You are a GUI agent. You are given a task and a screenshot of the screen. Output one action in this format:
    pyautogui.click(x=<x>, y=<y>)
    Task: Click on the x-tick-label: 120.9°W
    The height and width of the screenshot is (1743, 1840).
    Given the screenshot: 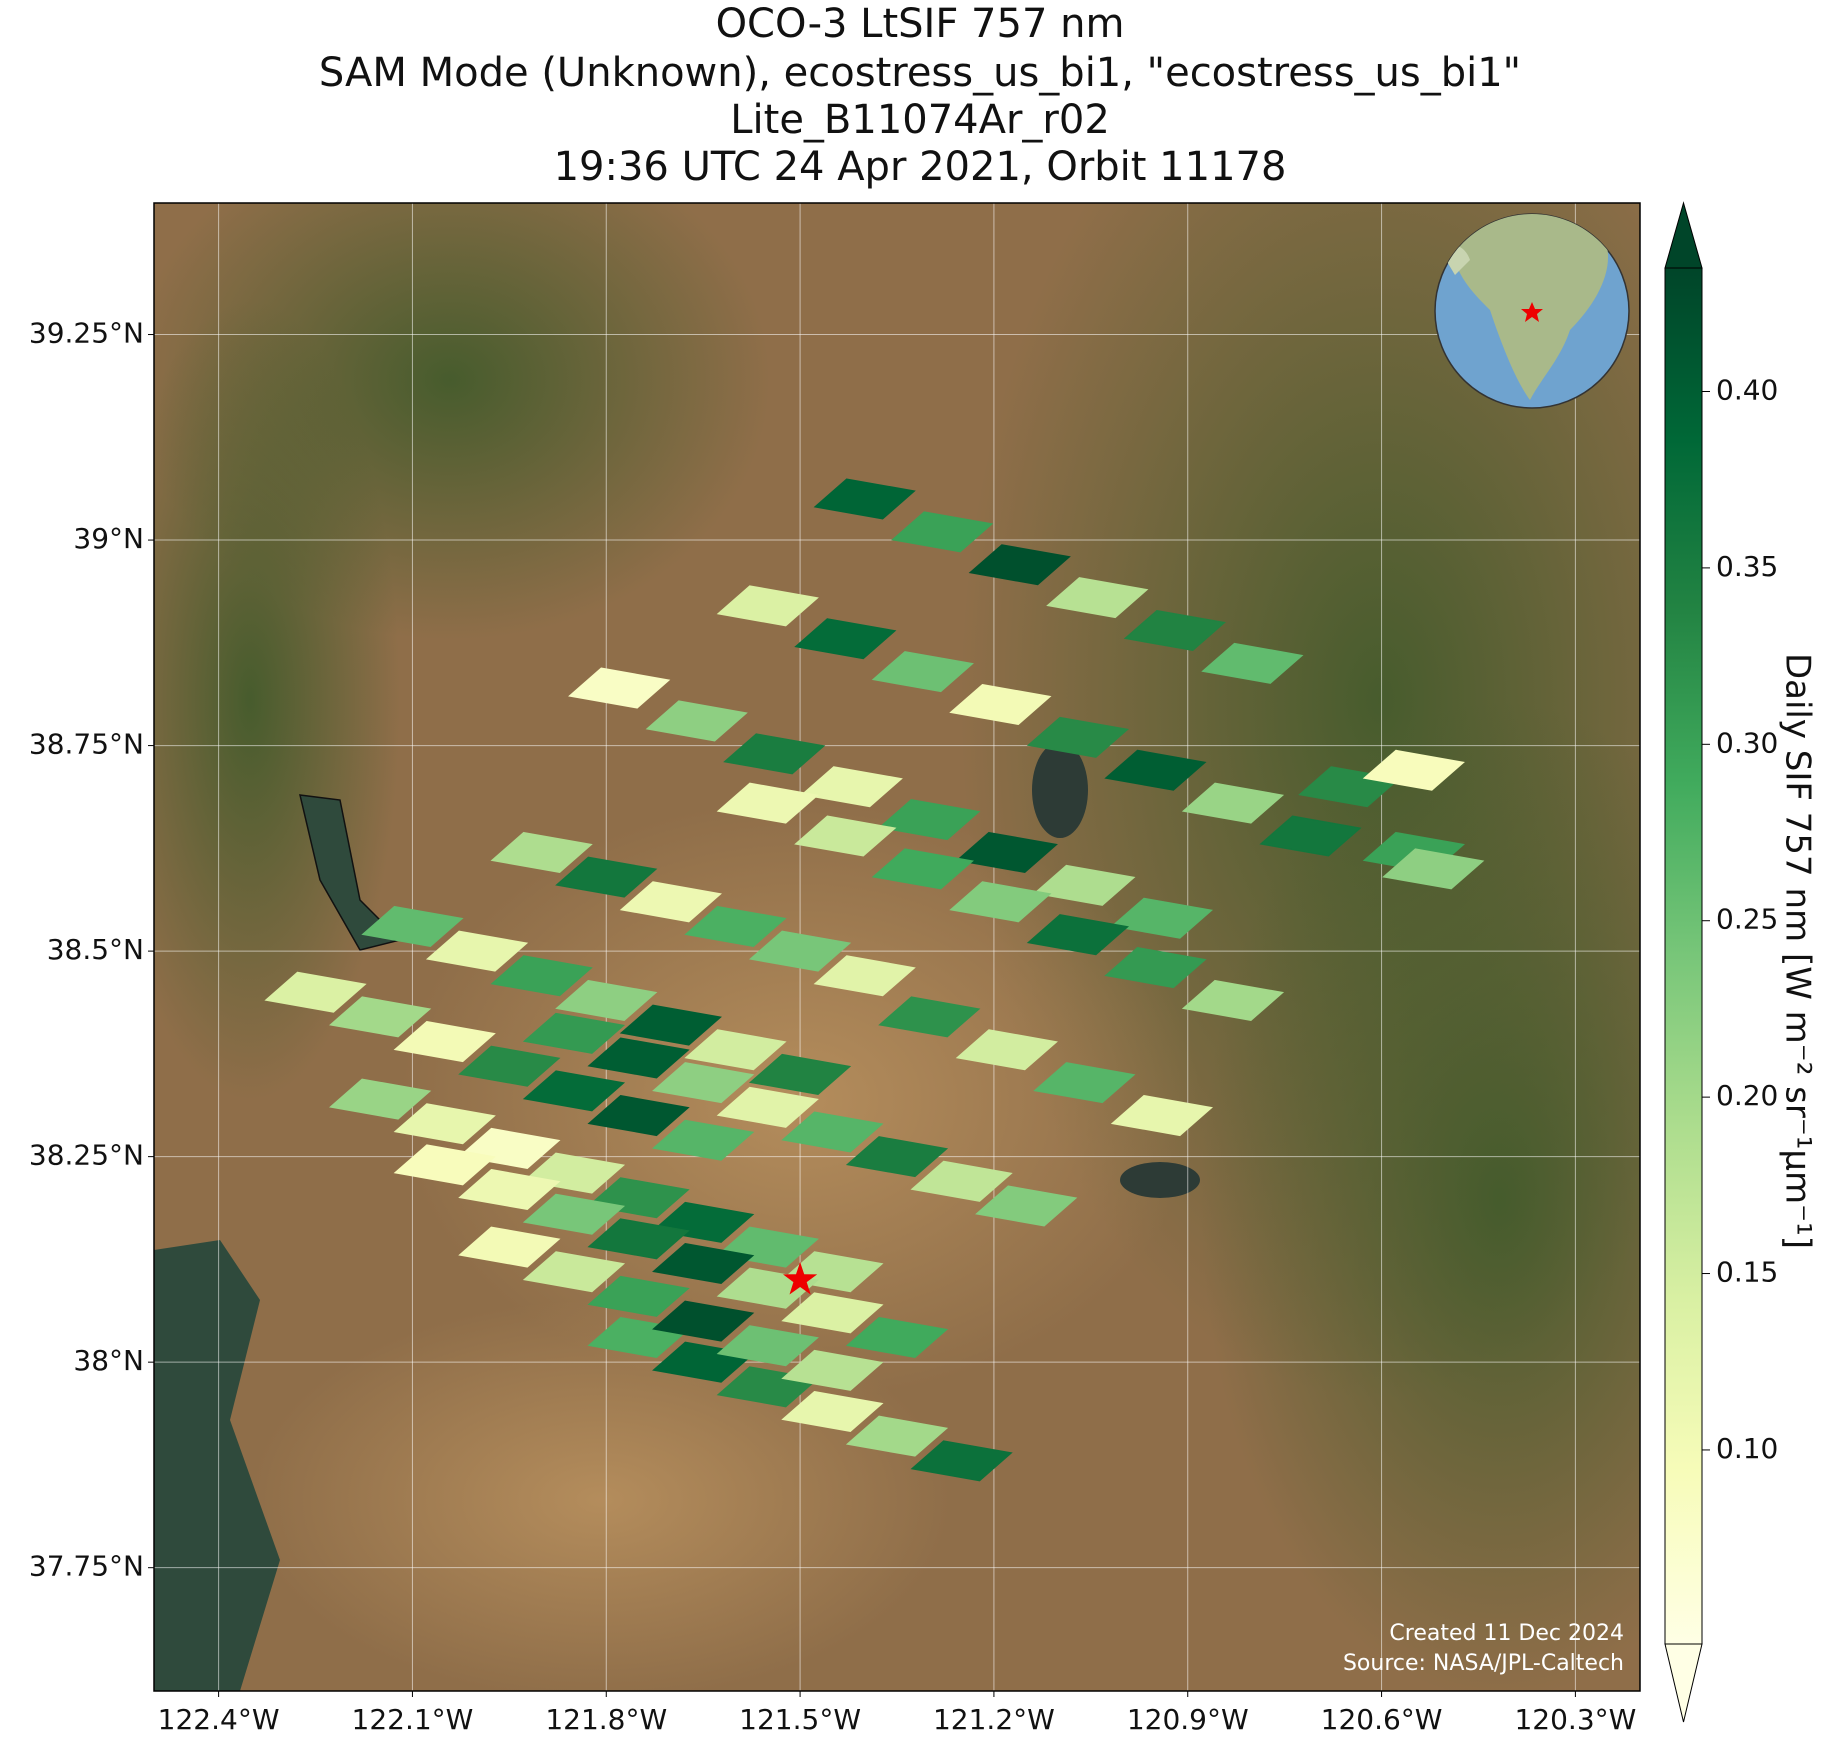 What is the action you would take?
    pyautogui.click(x=1188, y=1719)
    